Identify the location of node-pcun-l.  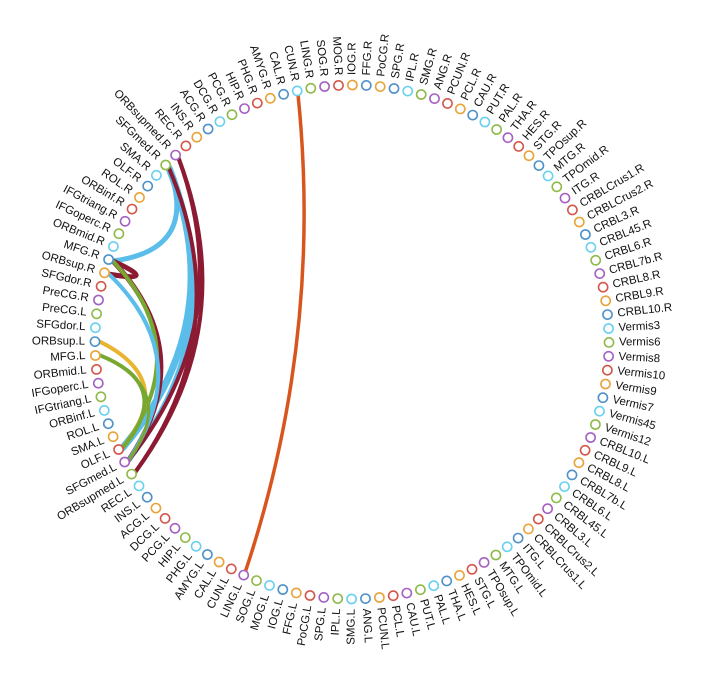
(379, 597).